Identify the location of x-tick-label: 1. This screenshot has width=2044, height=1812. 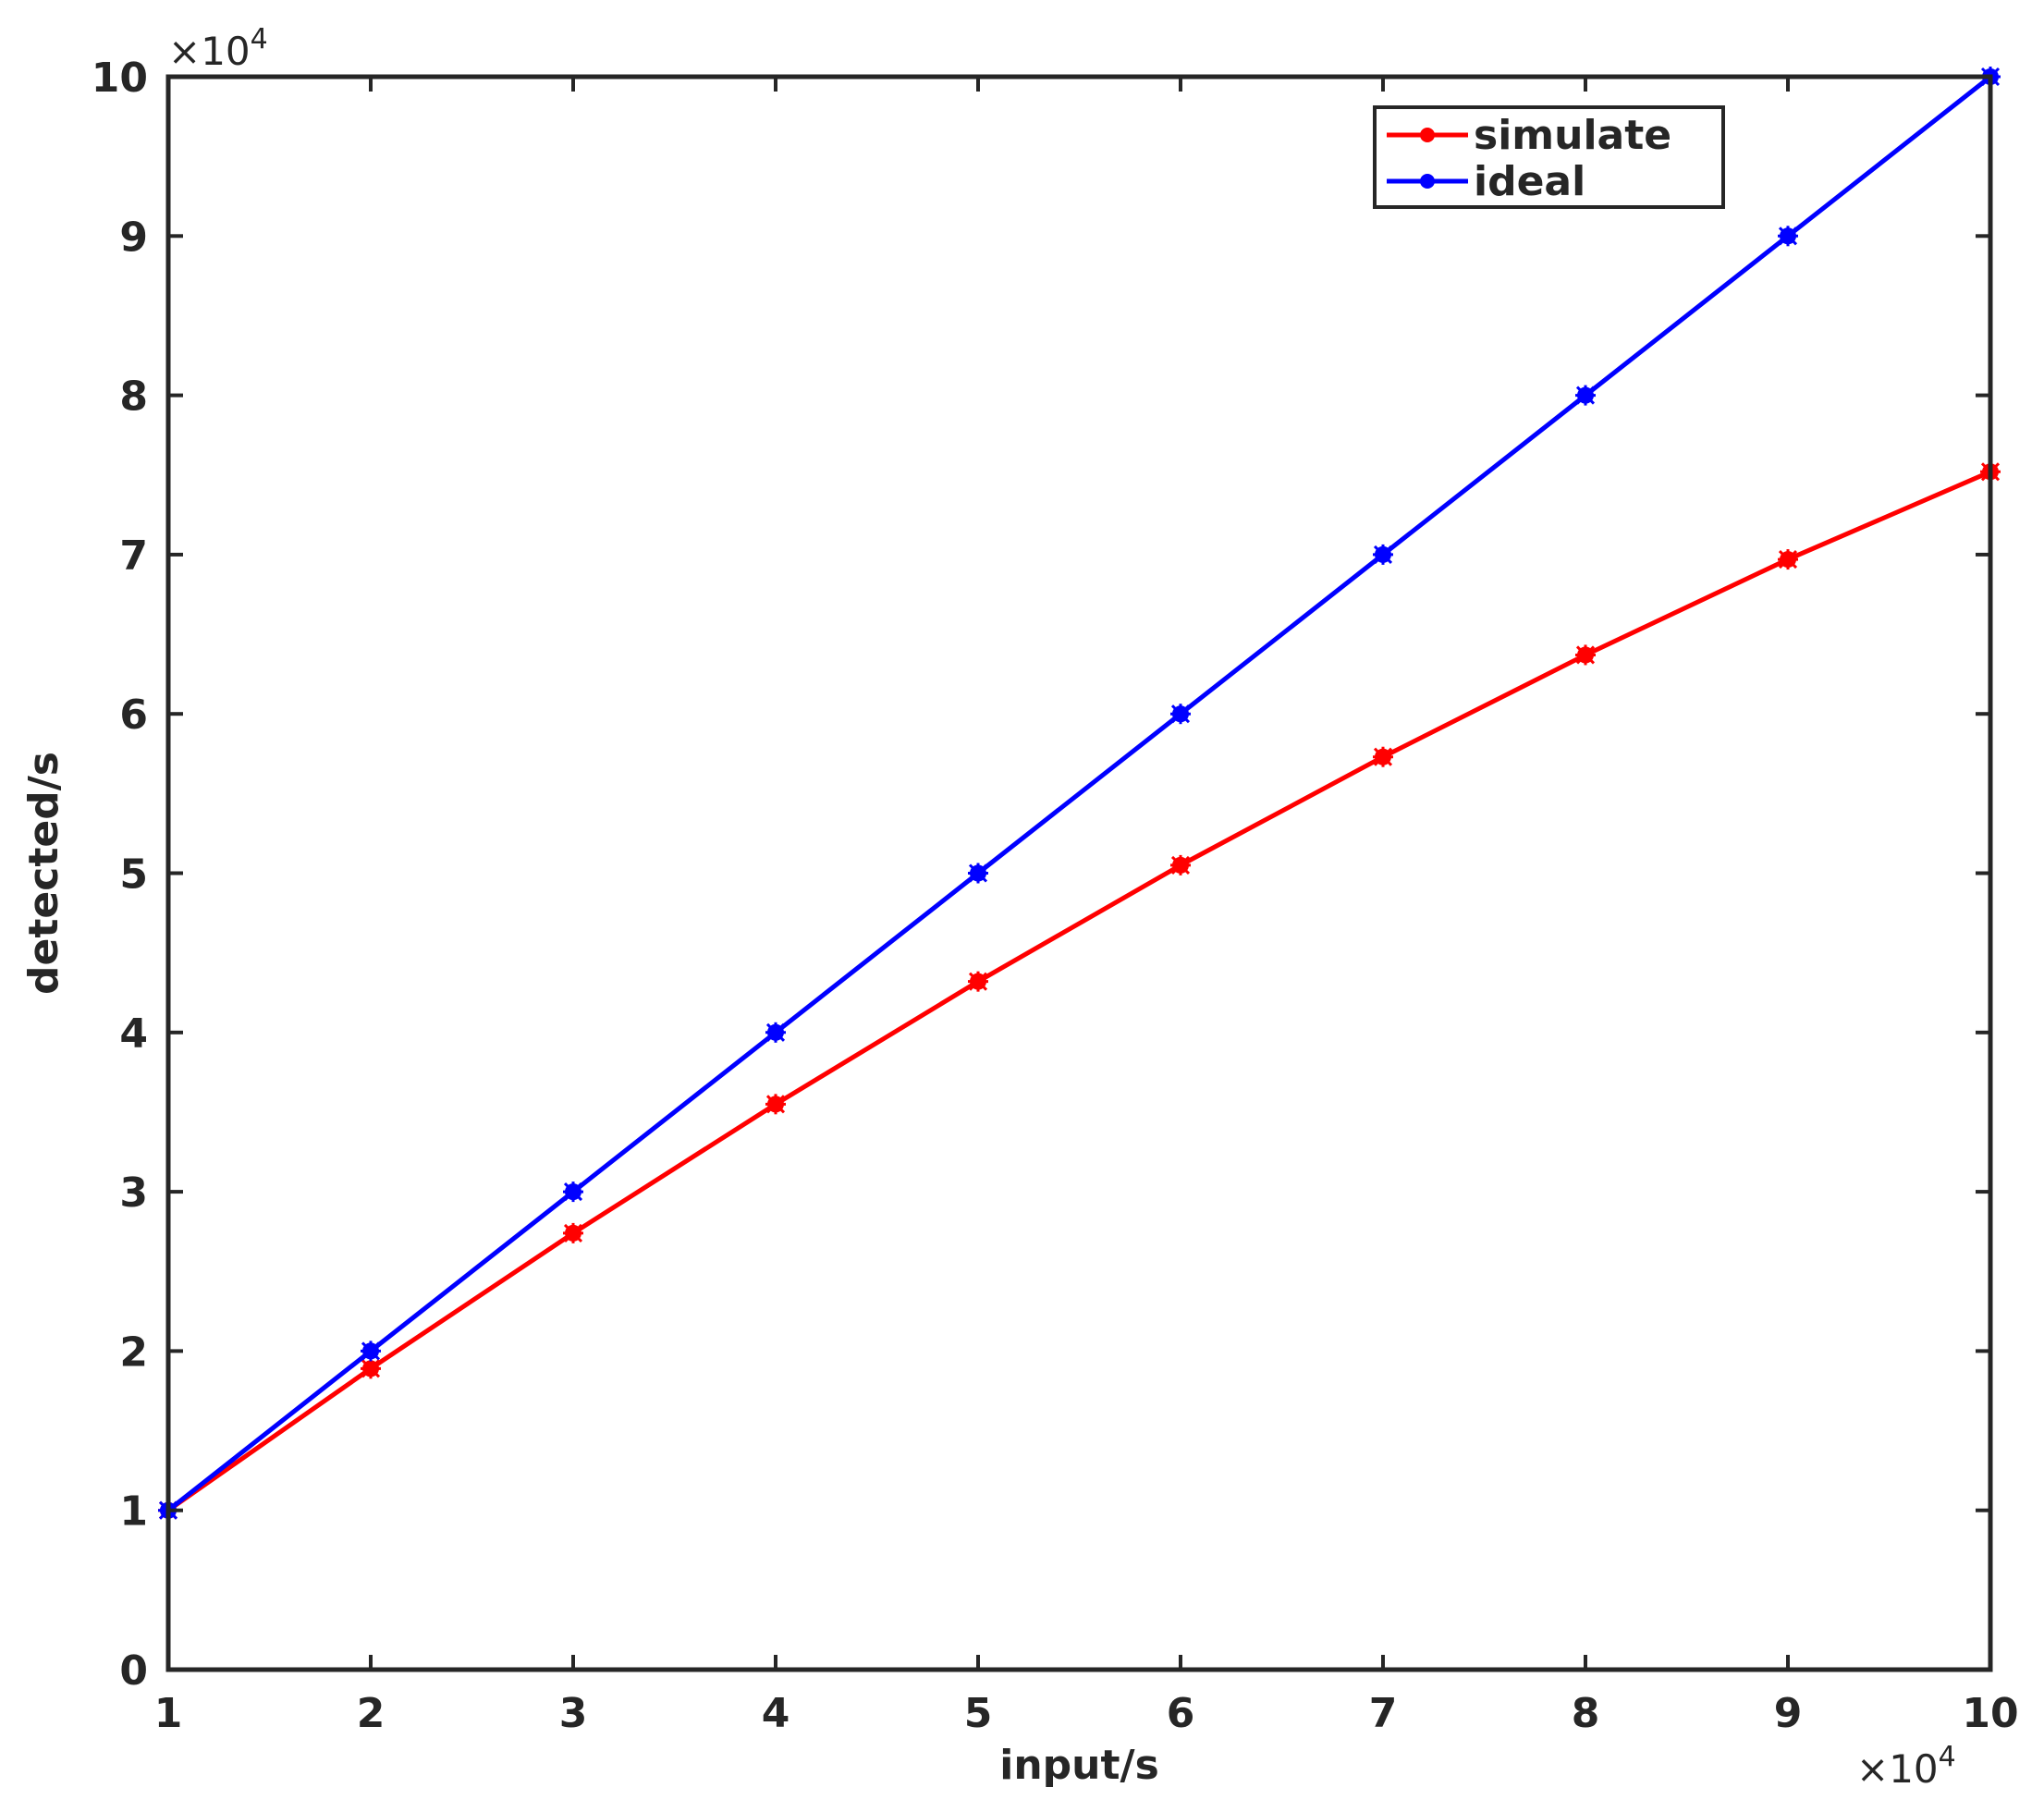
(168, 1713).